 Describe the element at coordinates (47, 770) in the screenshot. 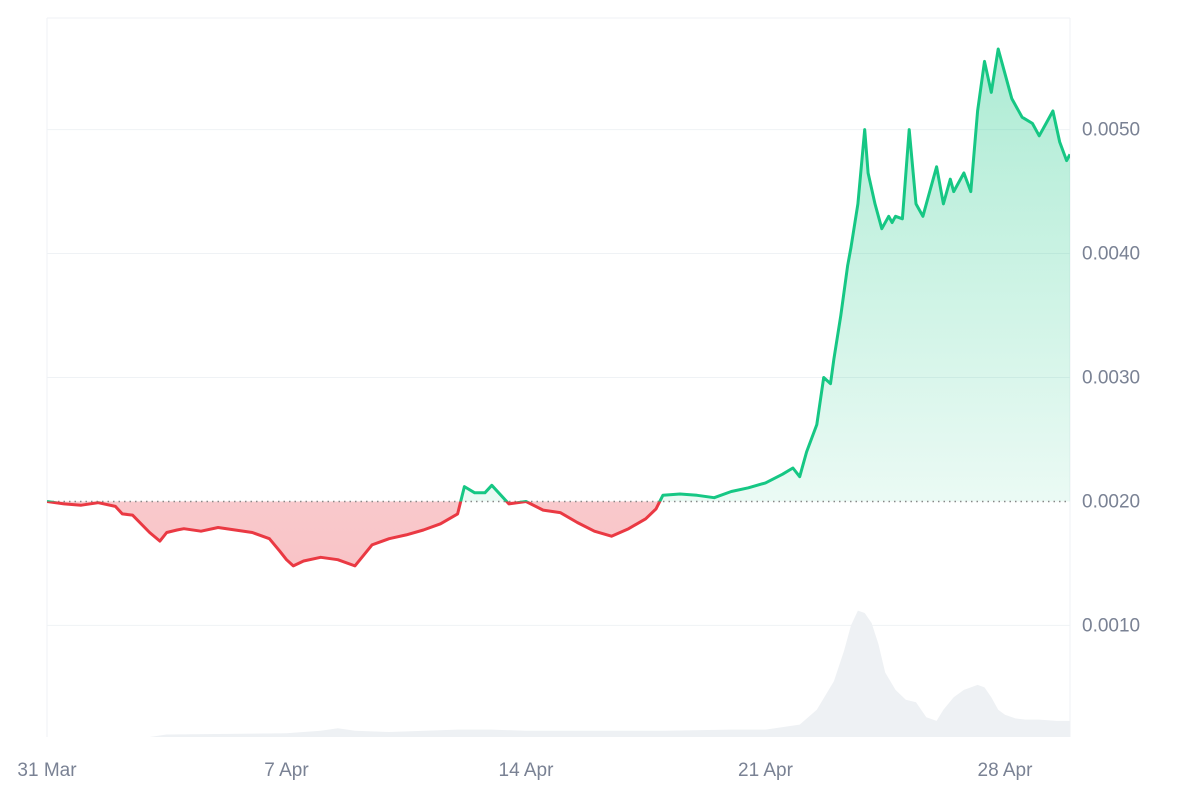

I see `x-tick-label: 31 Mar` at that location.